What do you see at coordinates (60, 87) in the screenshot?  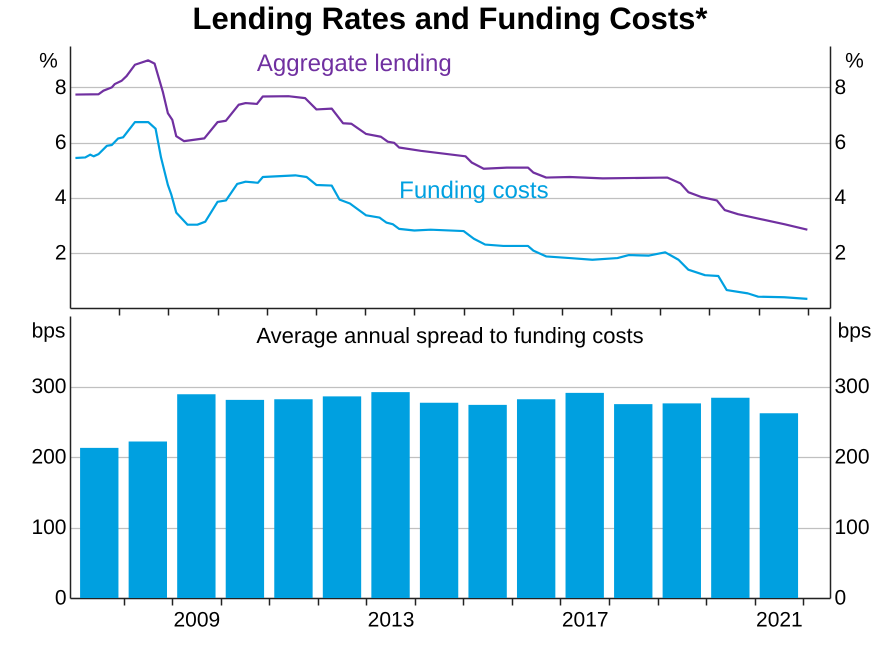 I see `y-tick-label: 8` at bounding box center [60, 87].